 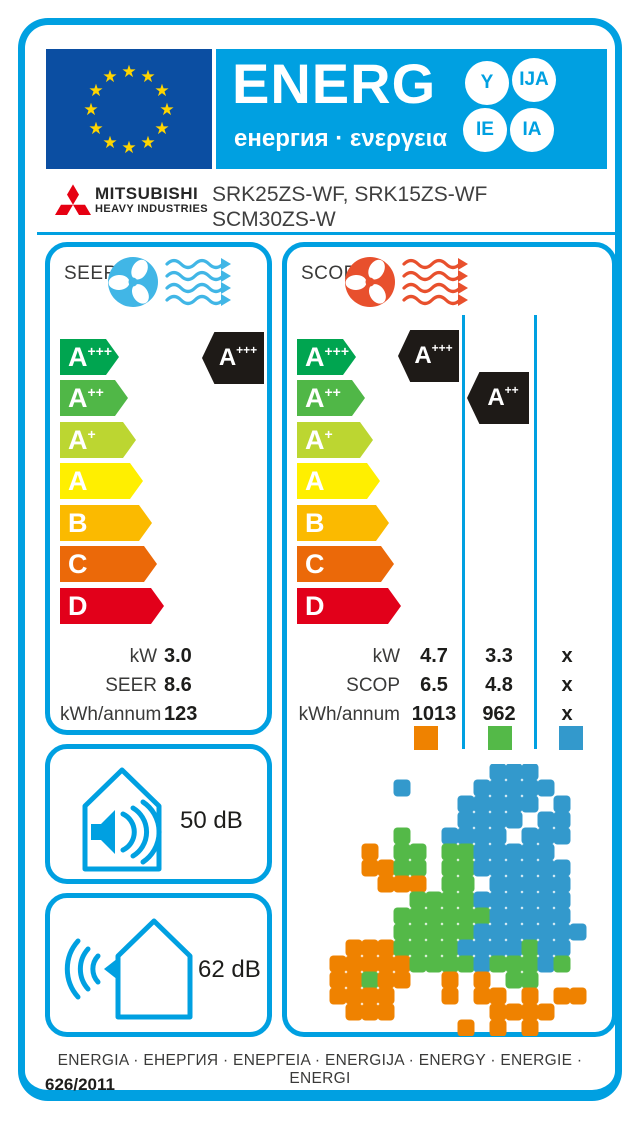 I want to click on zone-divider-average-colder, so click(x=535, y=532).